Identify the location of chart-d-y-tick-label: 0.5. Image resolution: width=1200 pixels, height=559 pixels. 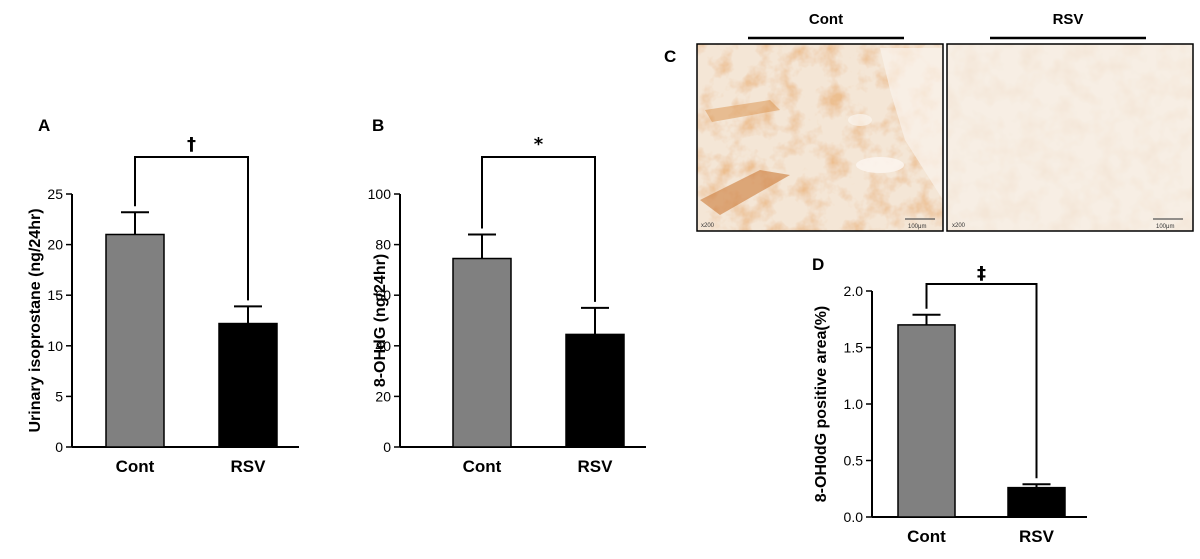
(854, 461).